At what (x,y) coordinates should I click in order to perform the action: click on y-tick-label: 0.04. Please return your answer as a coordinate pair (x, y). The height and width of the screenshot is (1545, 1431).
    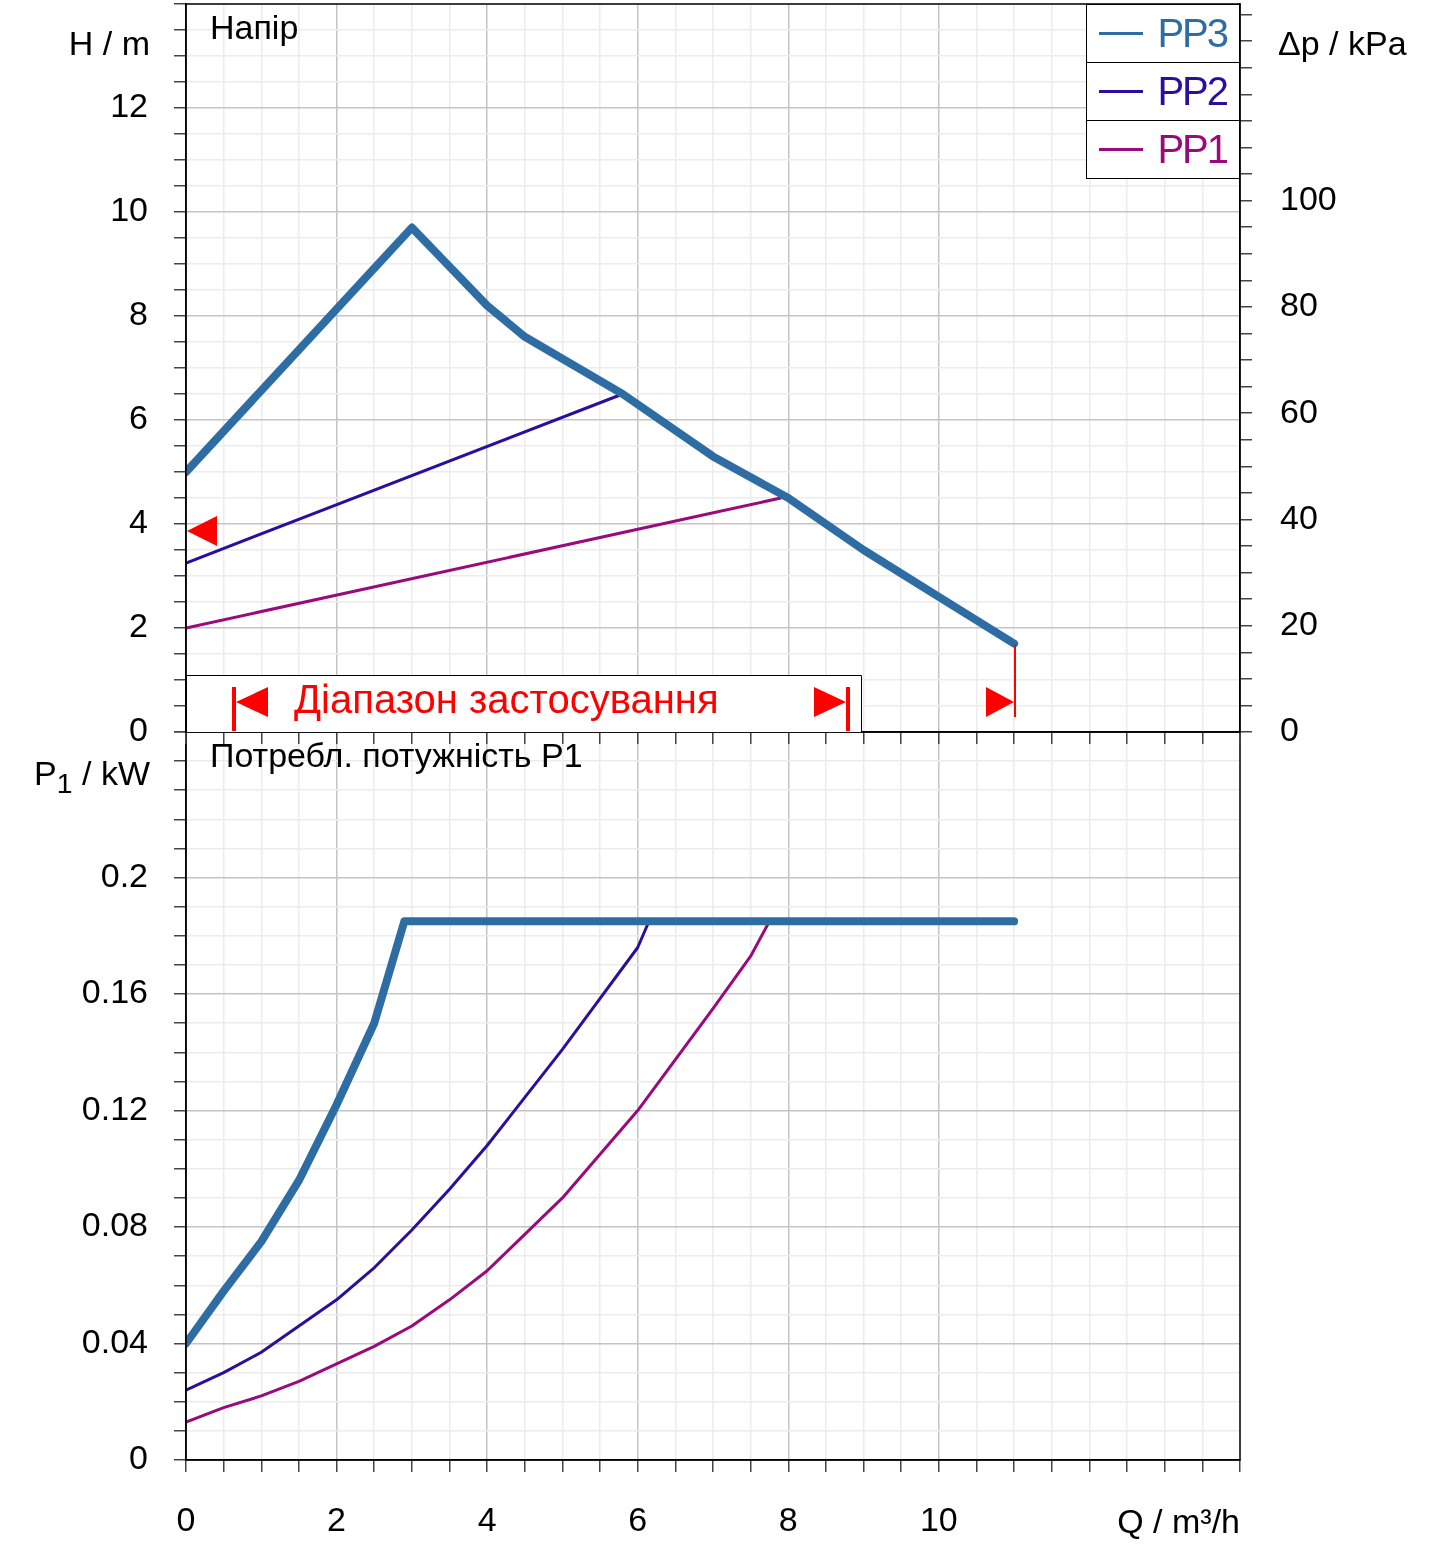
    Looking at the image, I should click on (114, 1340).